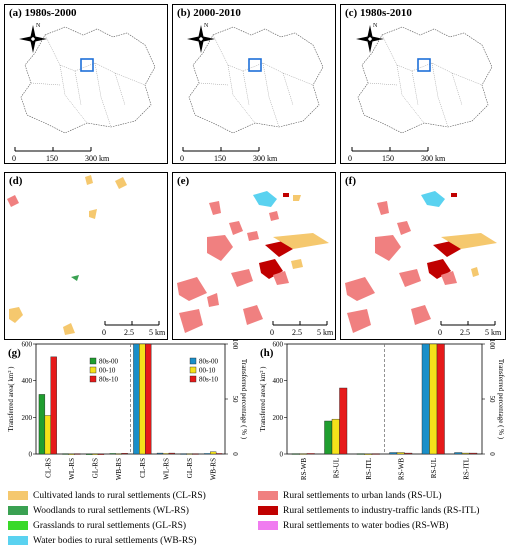  Describe the element at coordinates (369, 469) in the screenshot. I see `x-tick-label: RS-ITL` at that location.